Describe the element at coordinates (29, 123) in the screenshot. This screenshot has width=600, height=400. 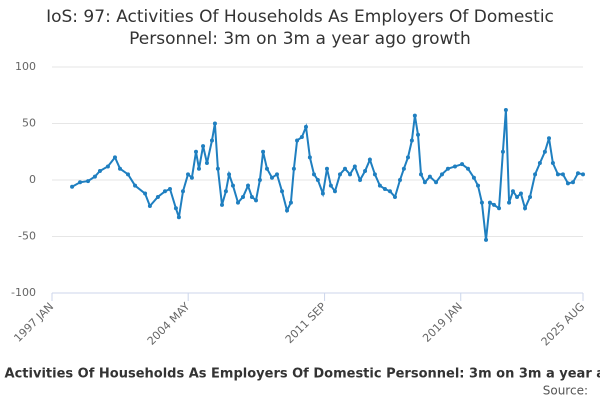
I see `y-tick-label: 50` at that location.